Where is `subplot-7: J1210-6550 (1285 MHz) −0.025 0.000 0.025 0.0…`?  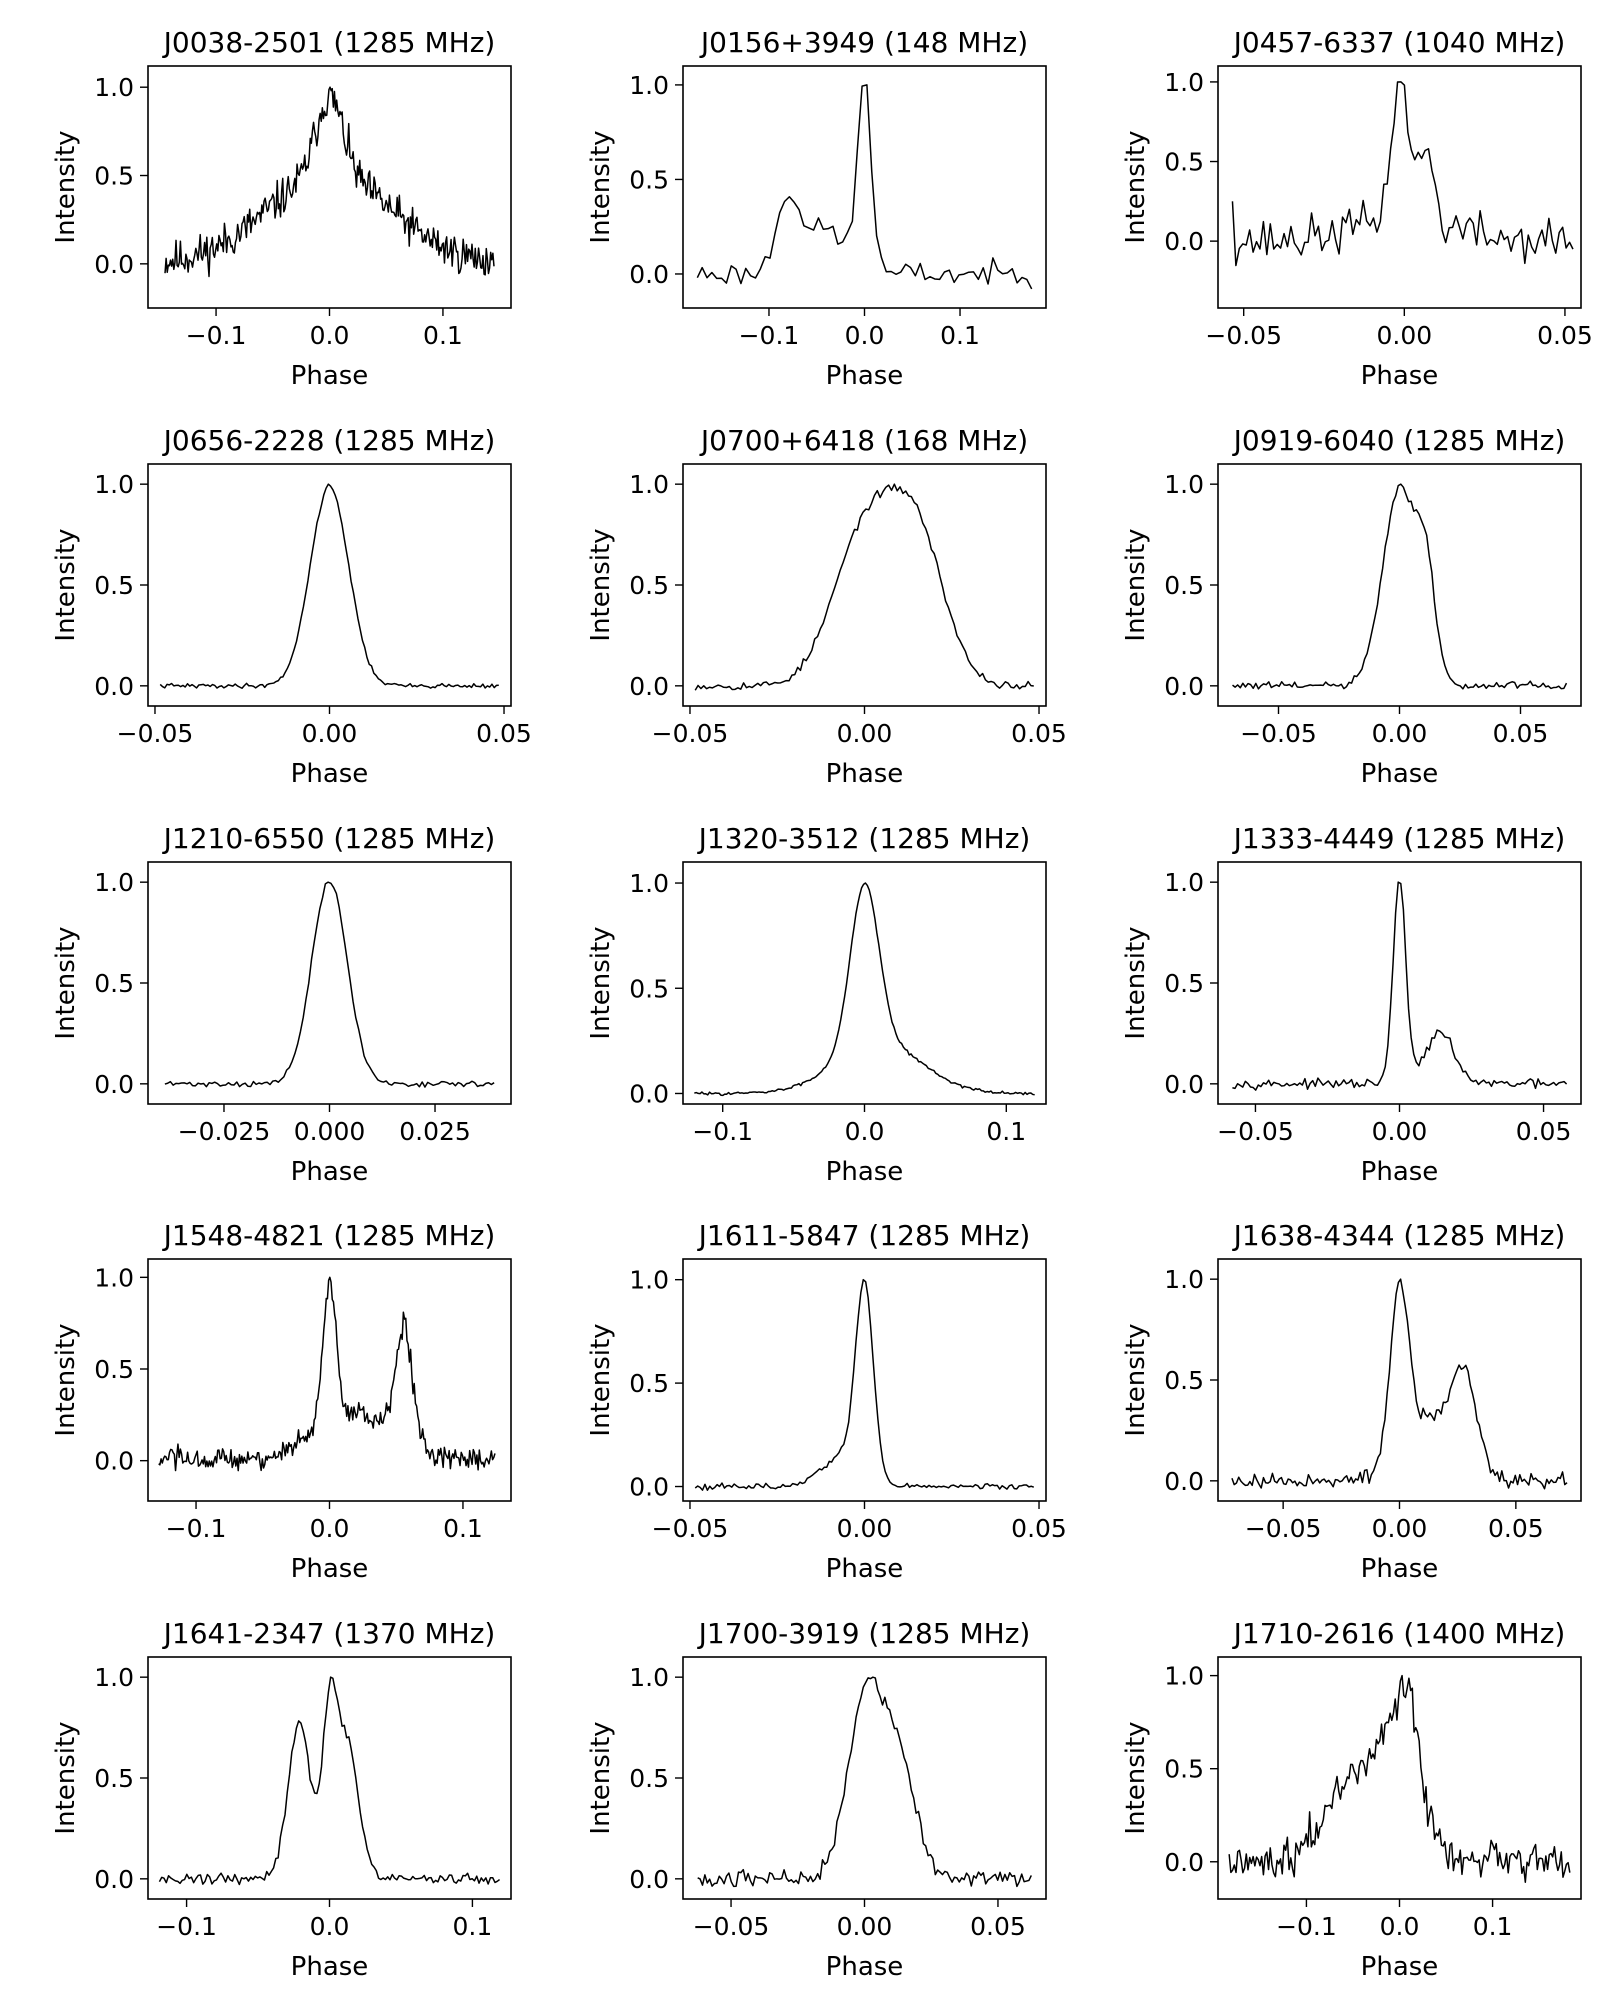
subplot-7: J1210-6550 (1285 MHz) −0.025 0.000 0.025 0.0… is located at coordinates (281, 1004).